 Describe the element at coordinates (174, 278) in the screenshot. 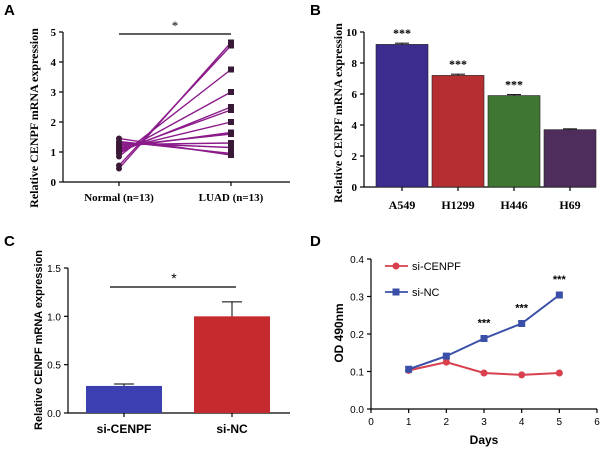

I see `panel-c-significance: *` at that location.